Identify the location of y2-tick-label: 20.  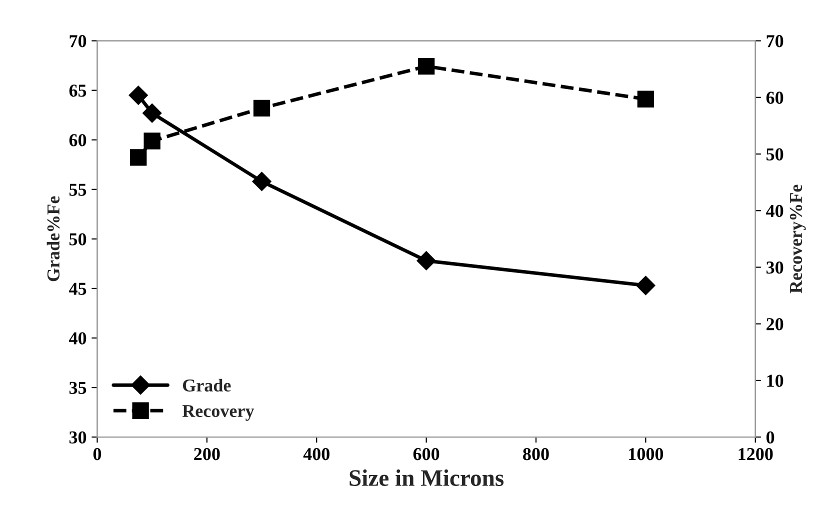
(775, 324).